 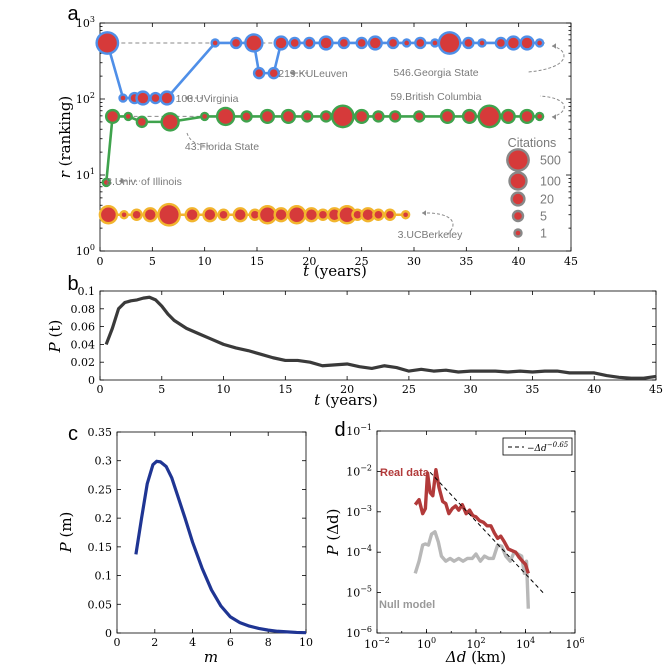 What do you see at coordinates (414, 261) in the screenshot?
I see `x-tick-label: 30` at bounding box center [414, 261].